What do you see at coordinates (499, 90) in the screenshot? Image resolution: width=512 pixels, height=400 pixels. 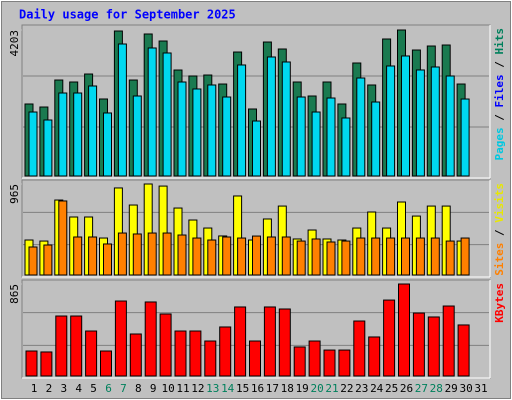 I see `legend-entry: Files` at bounding box center [499, 90].